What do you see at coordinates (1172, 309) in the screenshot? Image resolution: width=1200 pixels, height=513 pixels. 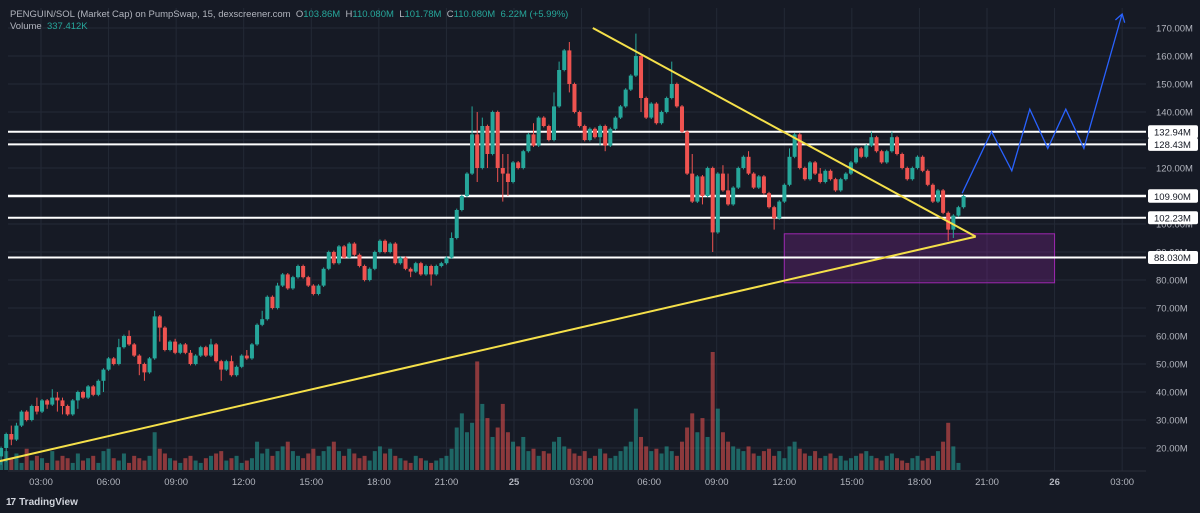 I see `y-tick-label: 70.00M` at bounding box center [1172, 309].